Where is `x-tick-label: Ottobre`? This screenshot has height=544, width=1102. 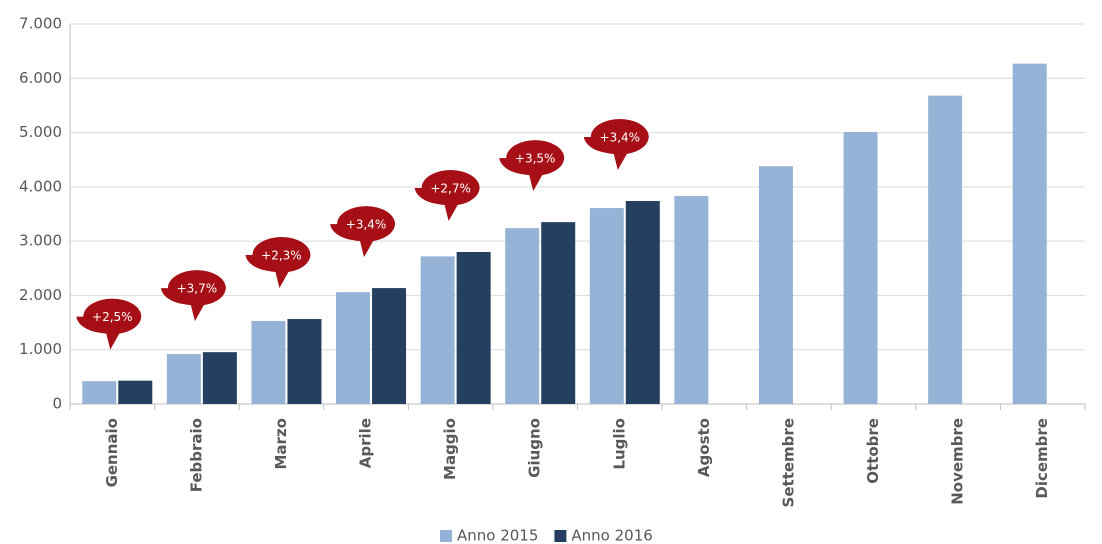 x-tick-label: Ottobre is located at coordinates (873, 451).